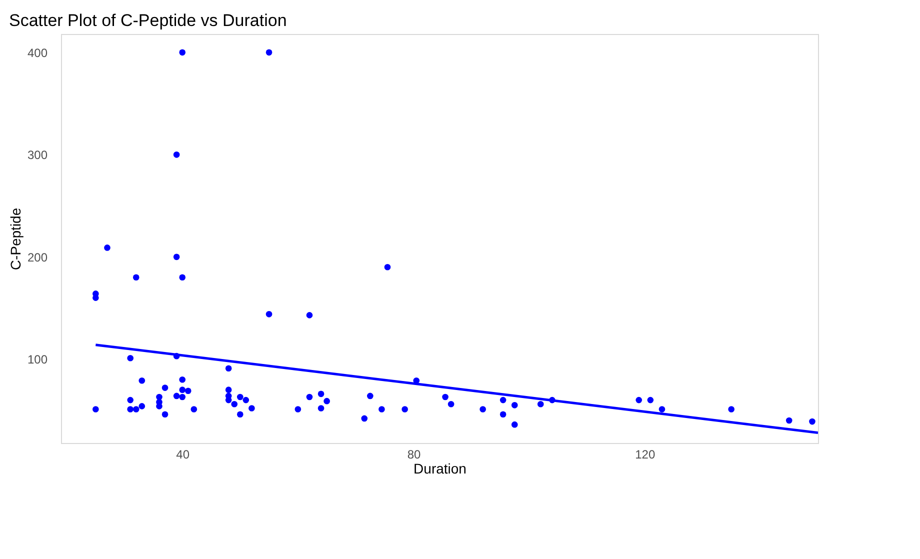 The width and height of the screenshot is (920, 559). Describe the element at coordinates (183, 455) in the screenshot. I see `x-tick-label: 40` at that location.